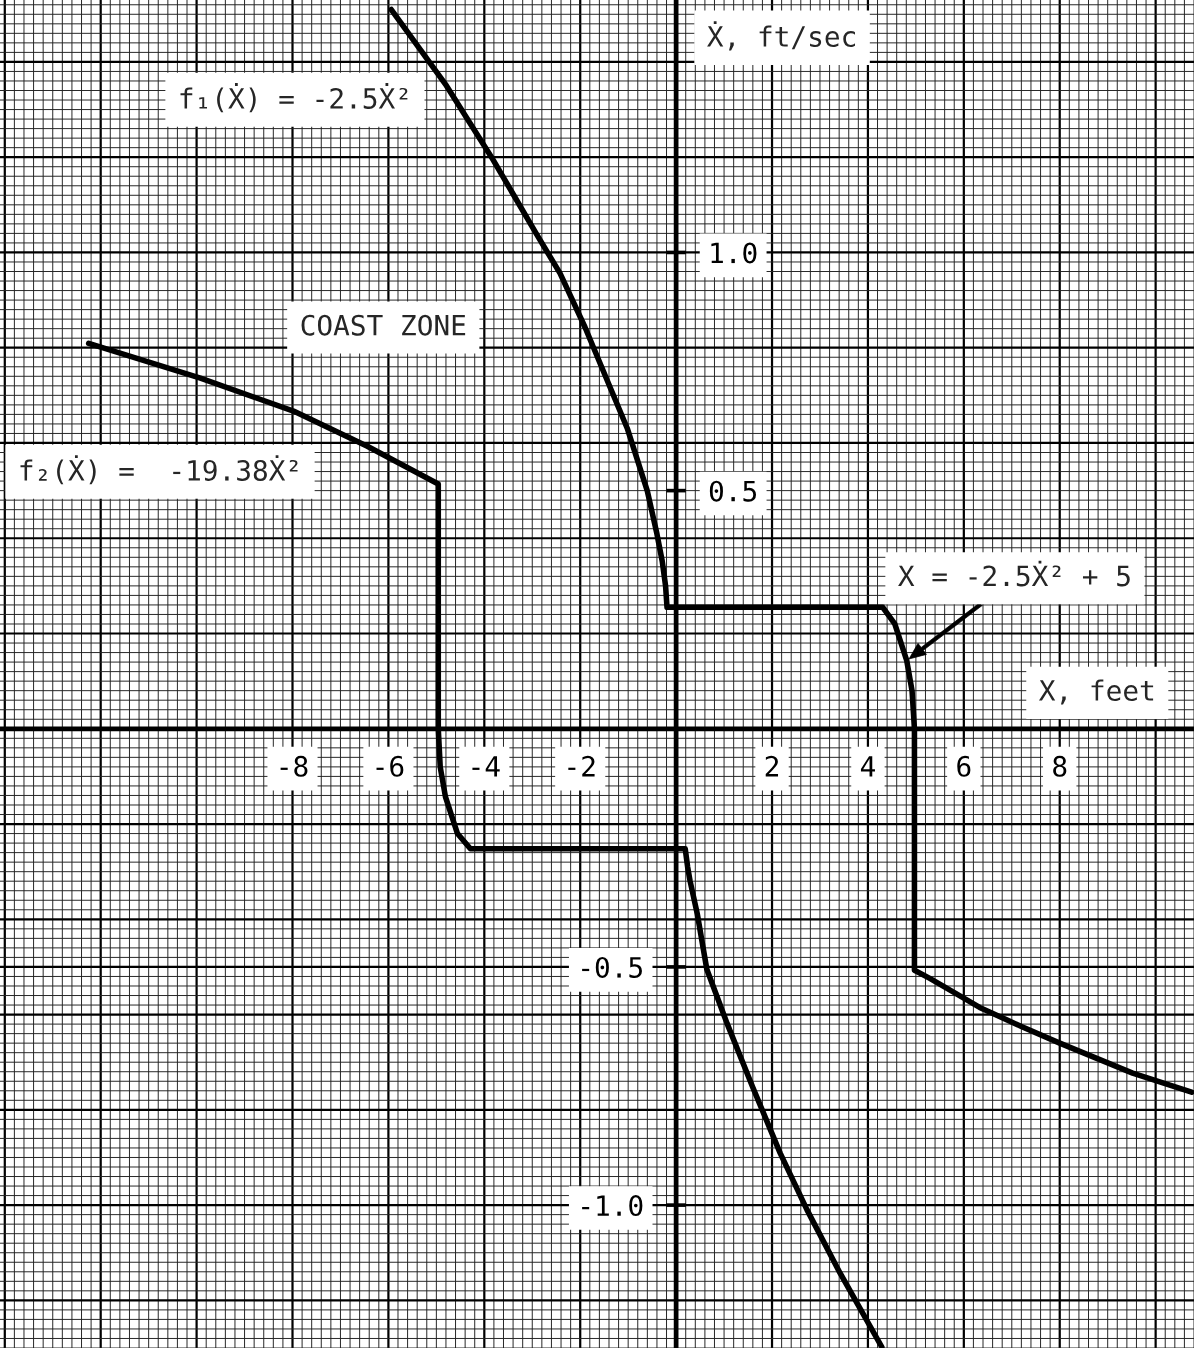  Describe the element at coordinates (383, 325) in the screenshot. I see `annotation: COAST ZONE` at that location.